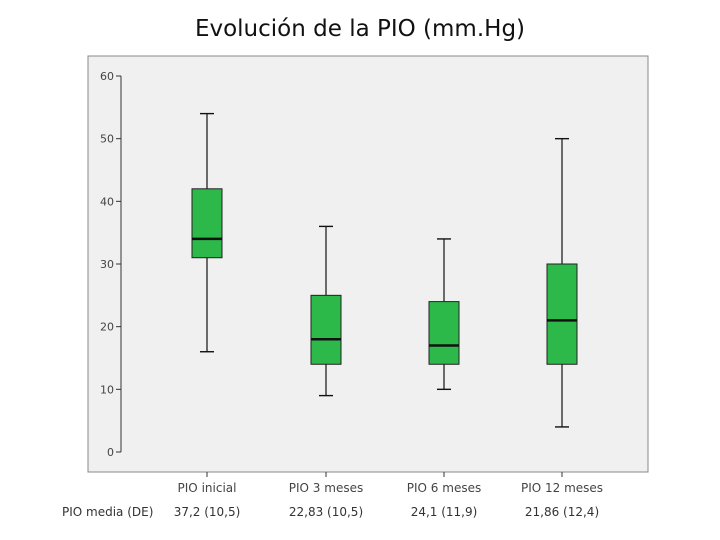  I want to click on footer-value-pio-12-meses: 21,86 (12,4), so click(562, 512).